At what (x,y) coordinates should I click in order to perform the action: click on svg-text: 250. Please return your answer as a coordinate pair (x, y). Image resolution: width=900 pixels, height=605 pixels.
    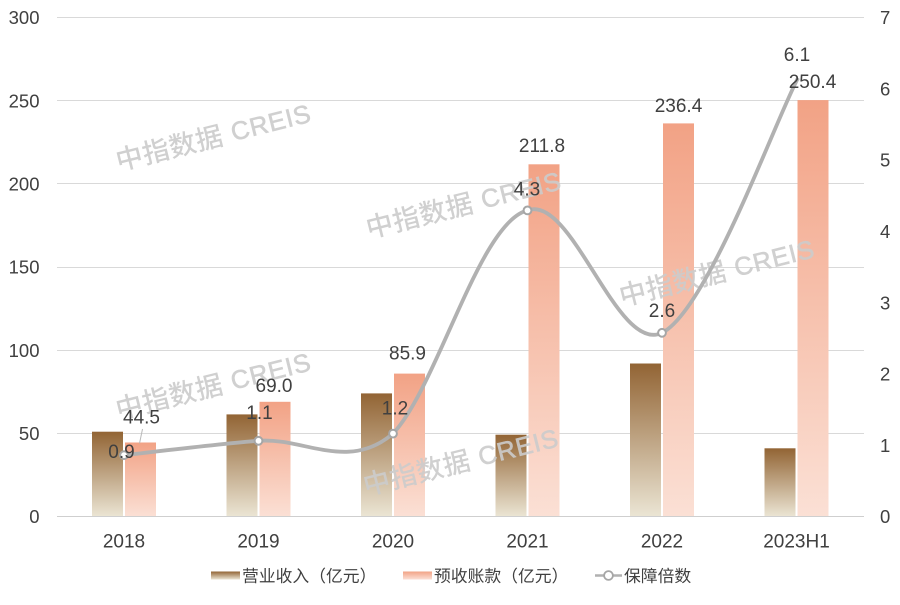
    Looking at the image, I should click on (24, 100).